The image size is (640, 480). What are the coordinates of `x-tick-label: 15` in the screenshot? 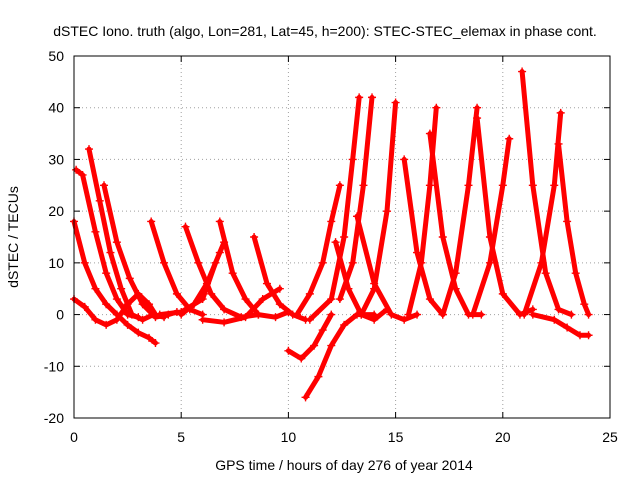 It's located at (396, 437).